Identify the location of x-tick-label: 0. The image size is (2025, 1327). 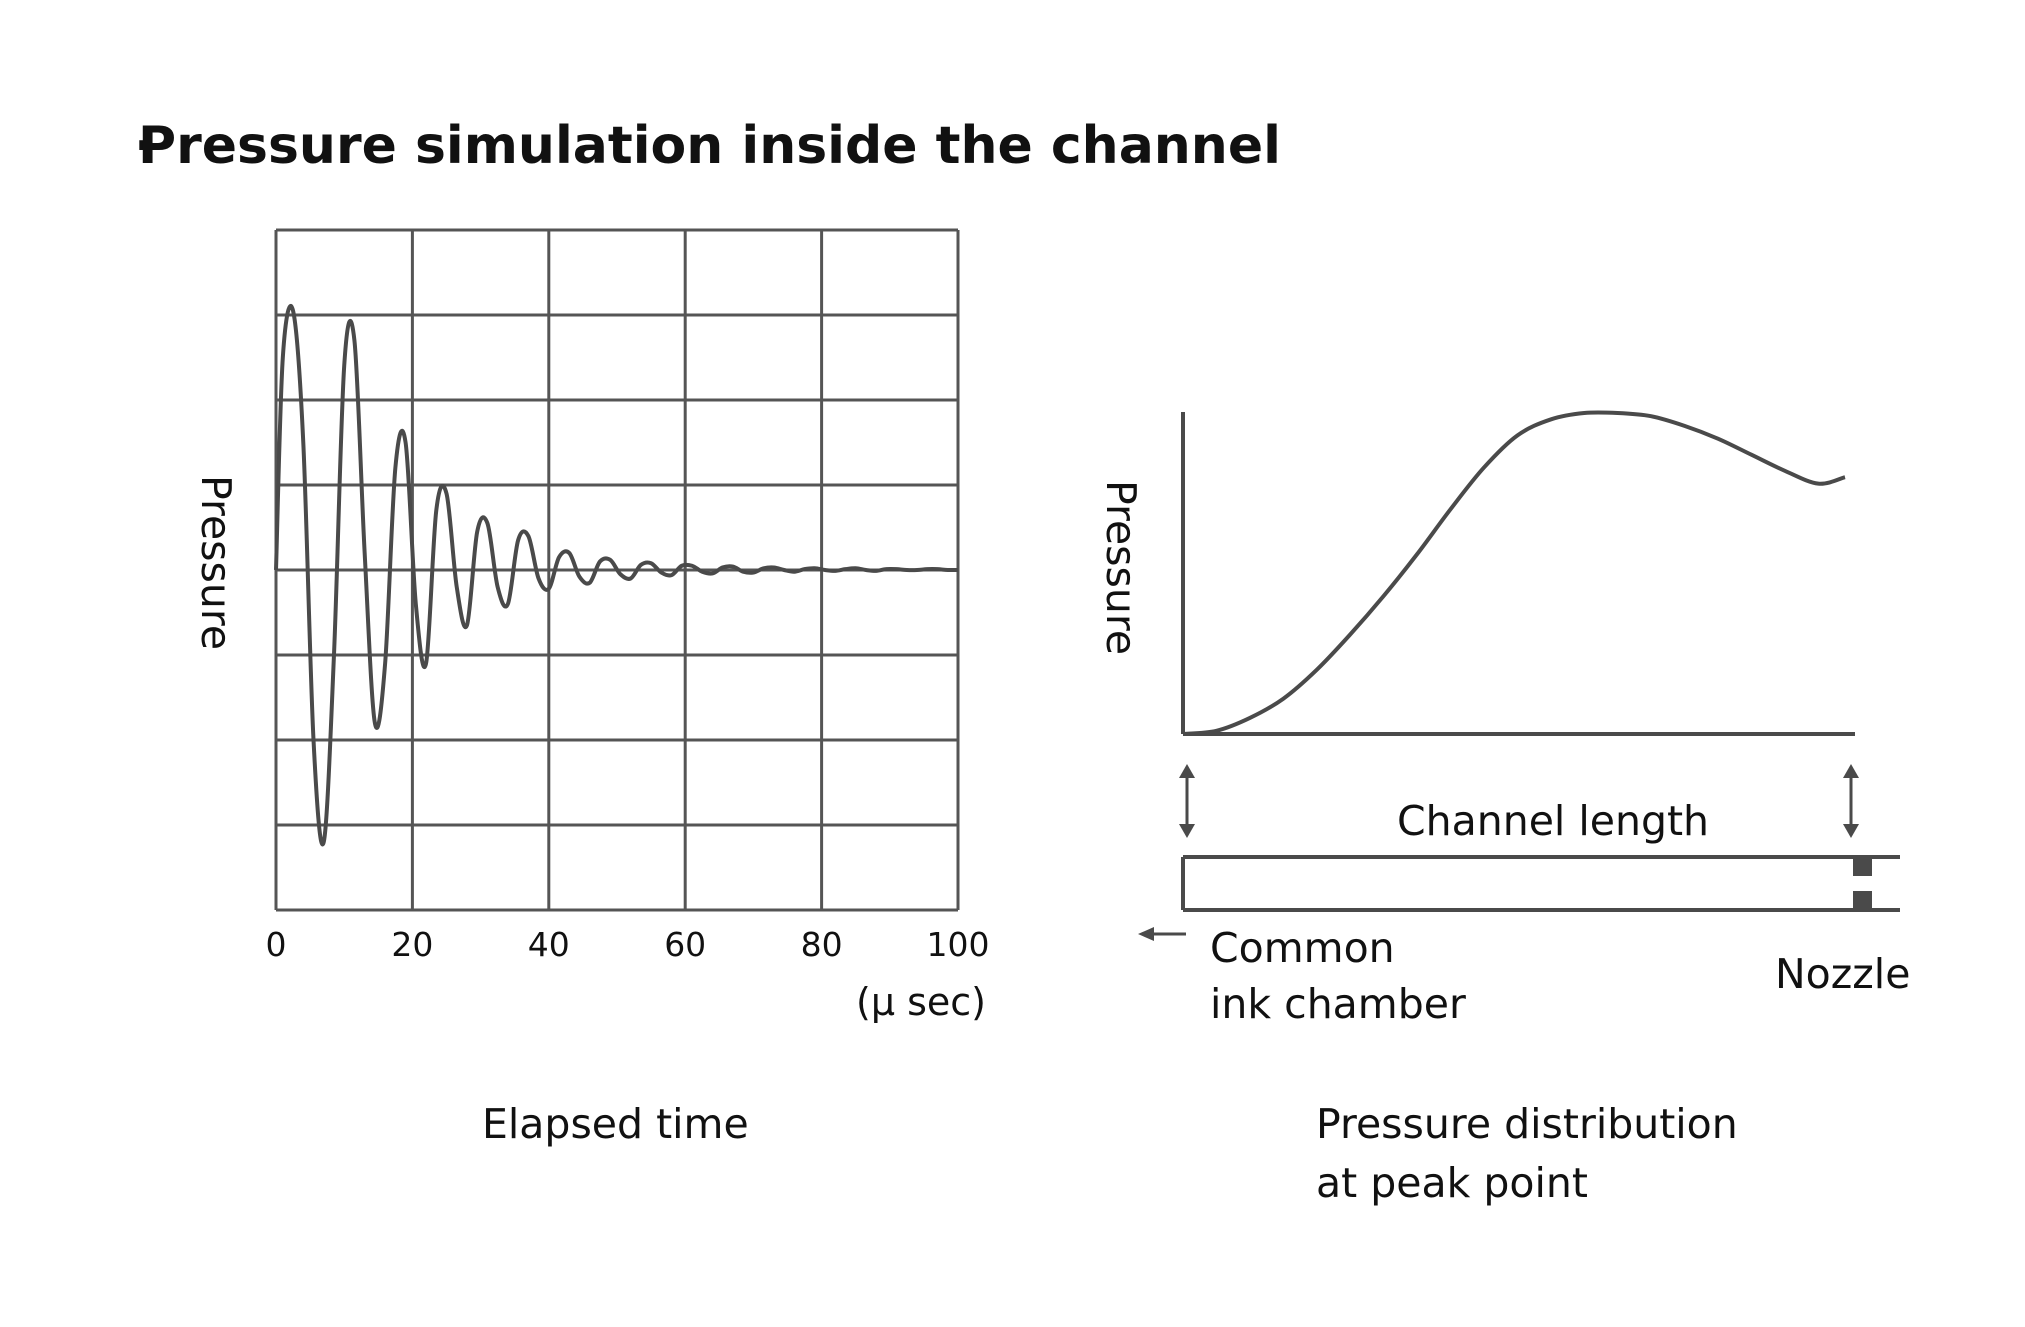
(276, 944).